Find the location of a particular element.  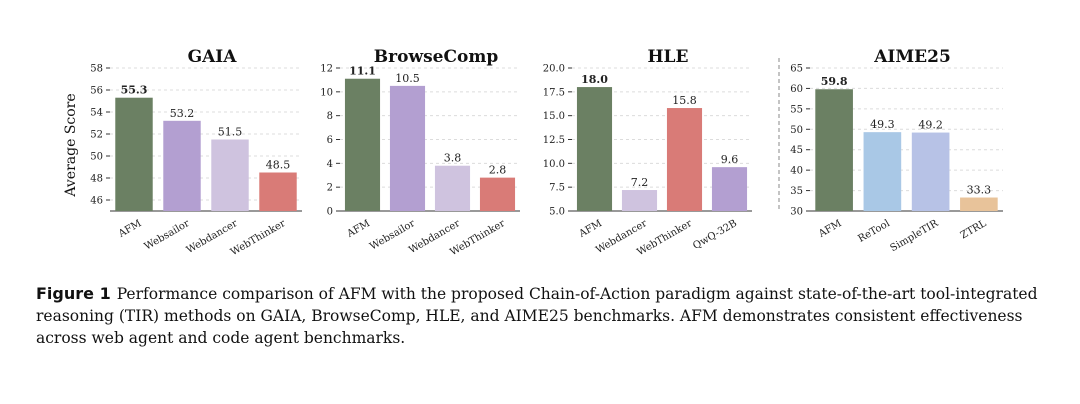

data-label: 9.6 is located at coordinates (730, 159).